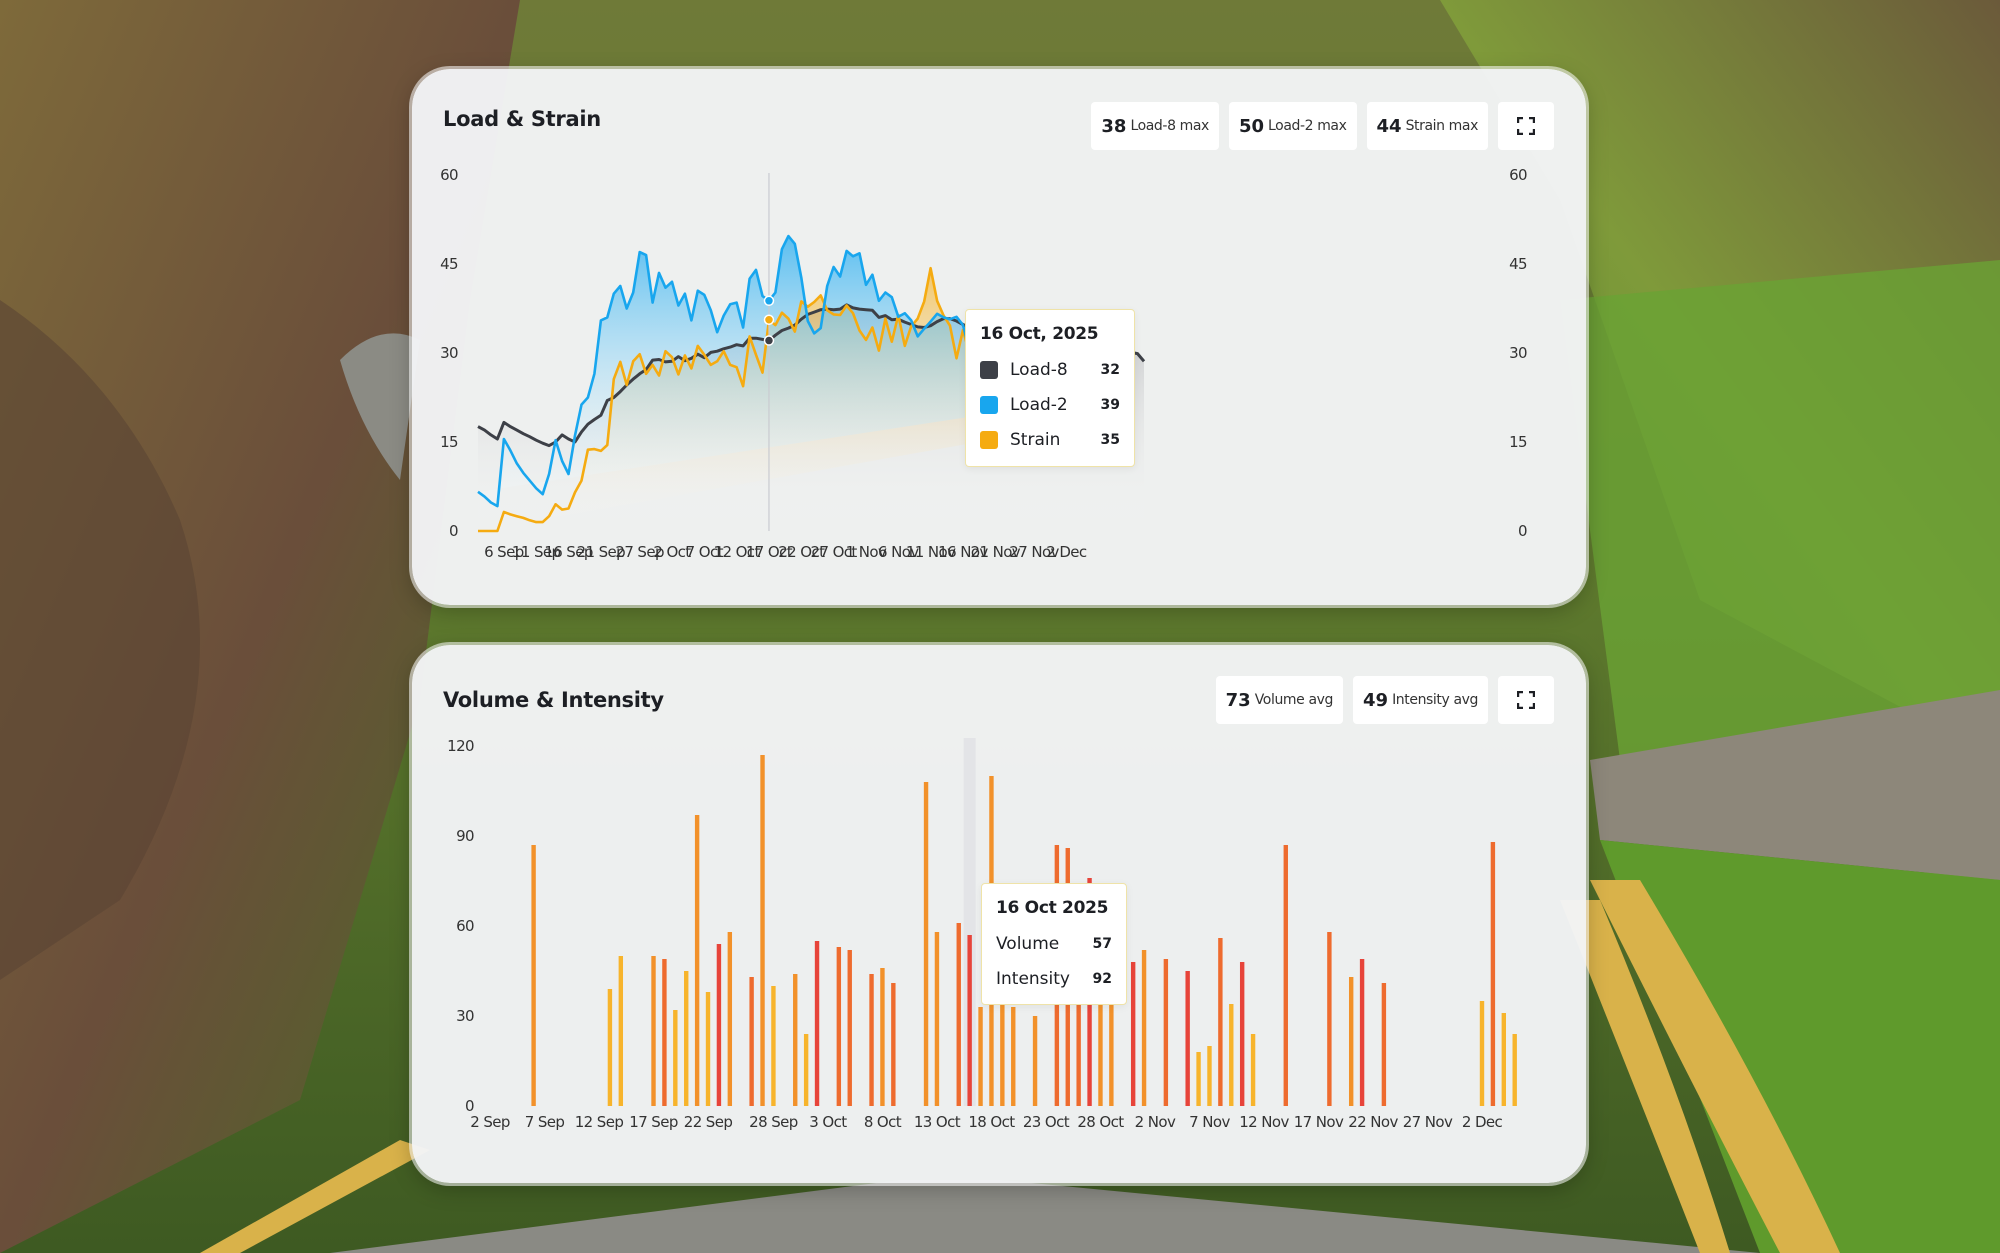 This screenshot has height=1253, width=2000. I want to click on x-tick: 12 Oct, so click(737, 552).